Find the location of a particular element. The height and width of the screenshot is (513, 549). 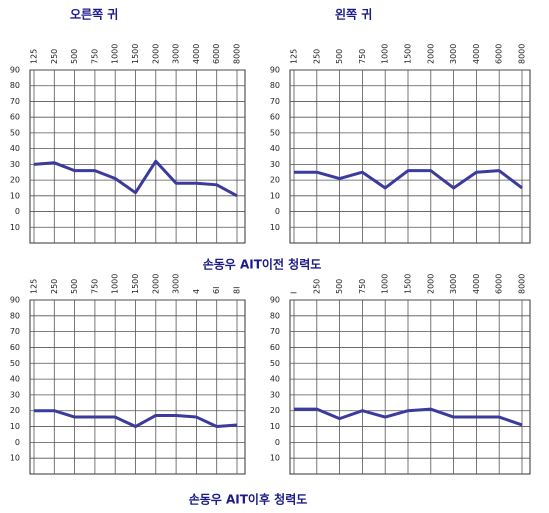

caption-after: 손동우 AIT이후 청력도 is located at coordinates (248, 499).